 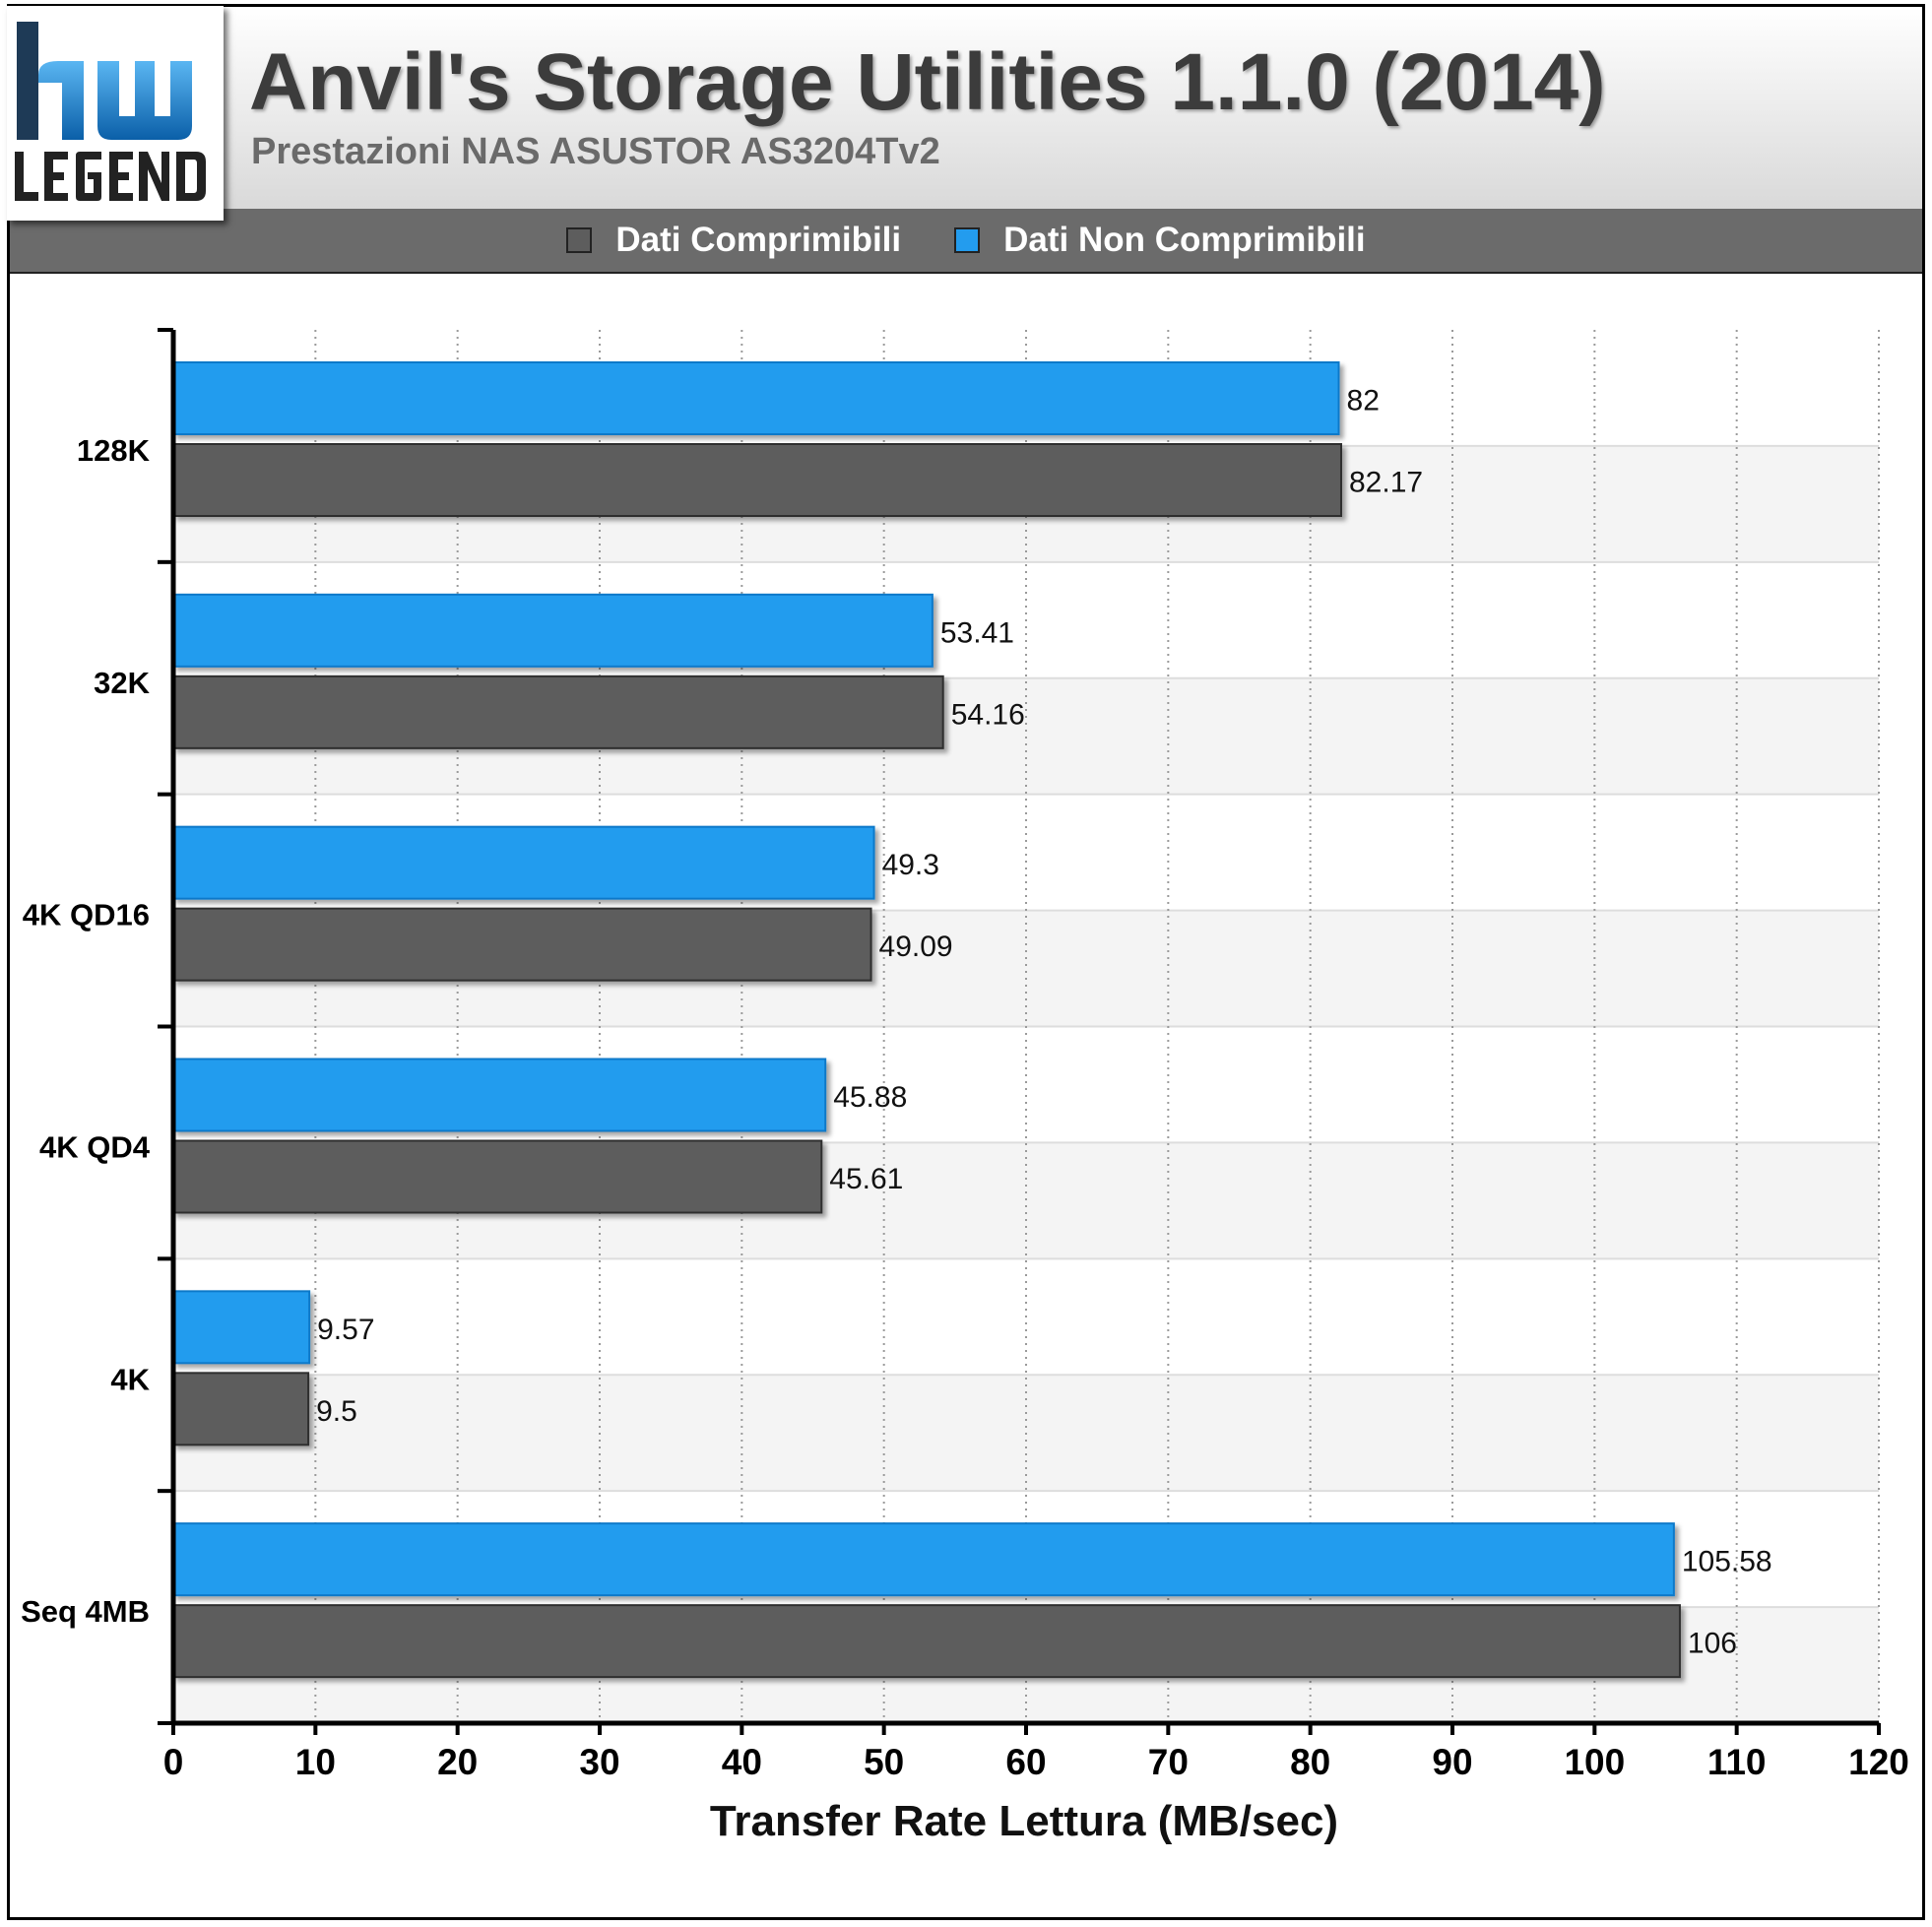 I want to click on y-category-label: 32K, so click(x=122, y=683).